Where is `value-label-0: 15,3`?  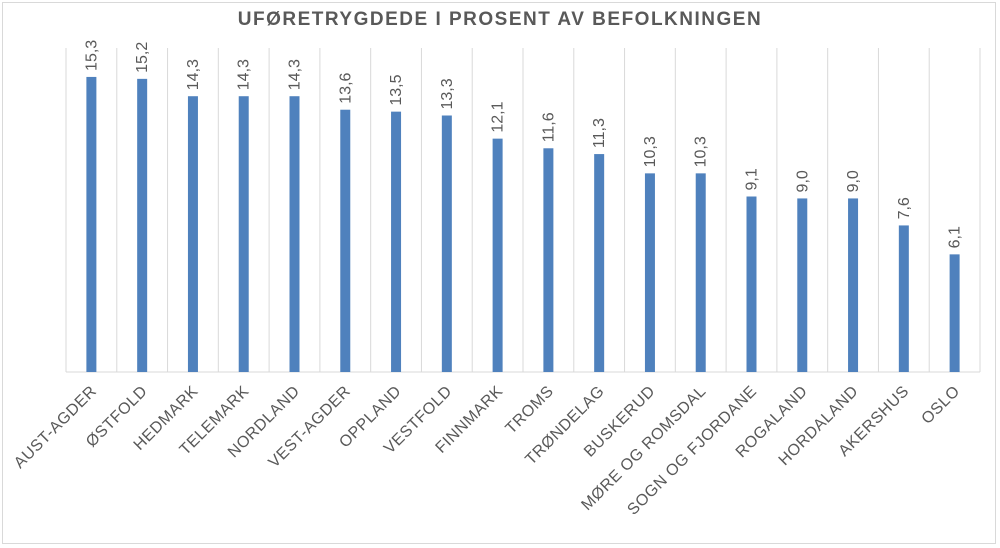 value-label-0: 15,3 is located at coordinates (91, 55).